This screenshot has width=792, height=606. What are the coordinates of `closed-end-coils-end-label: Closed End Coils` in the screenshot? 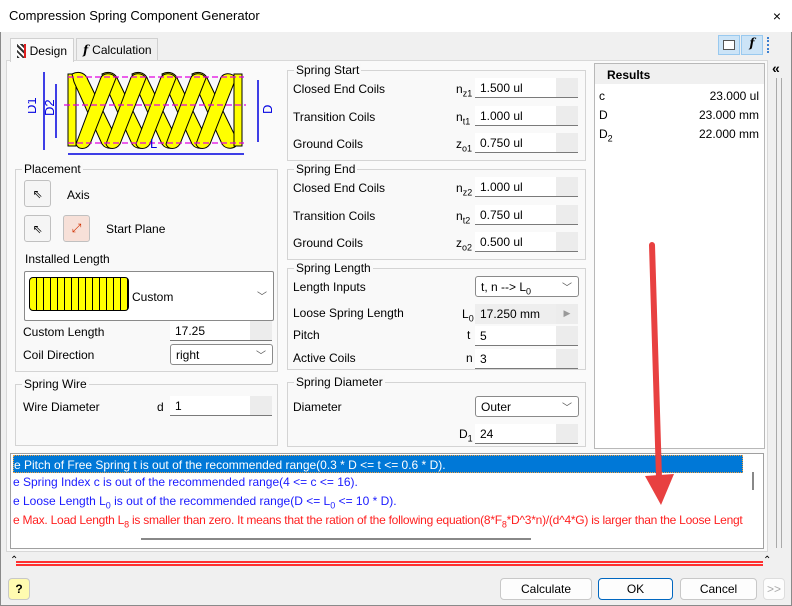 It's located at (339, 188).